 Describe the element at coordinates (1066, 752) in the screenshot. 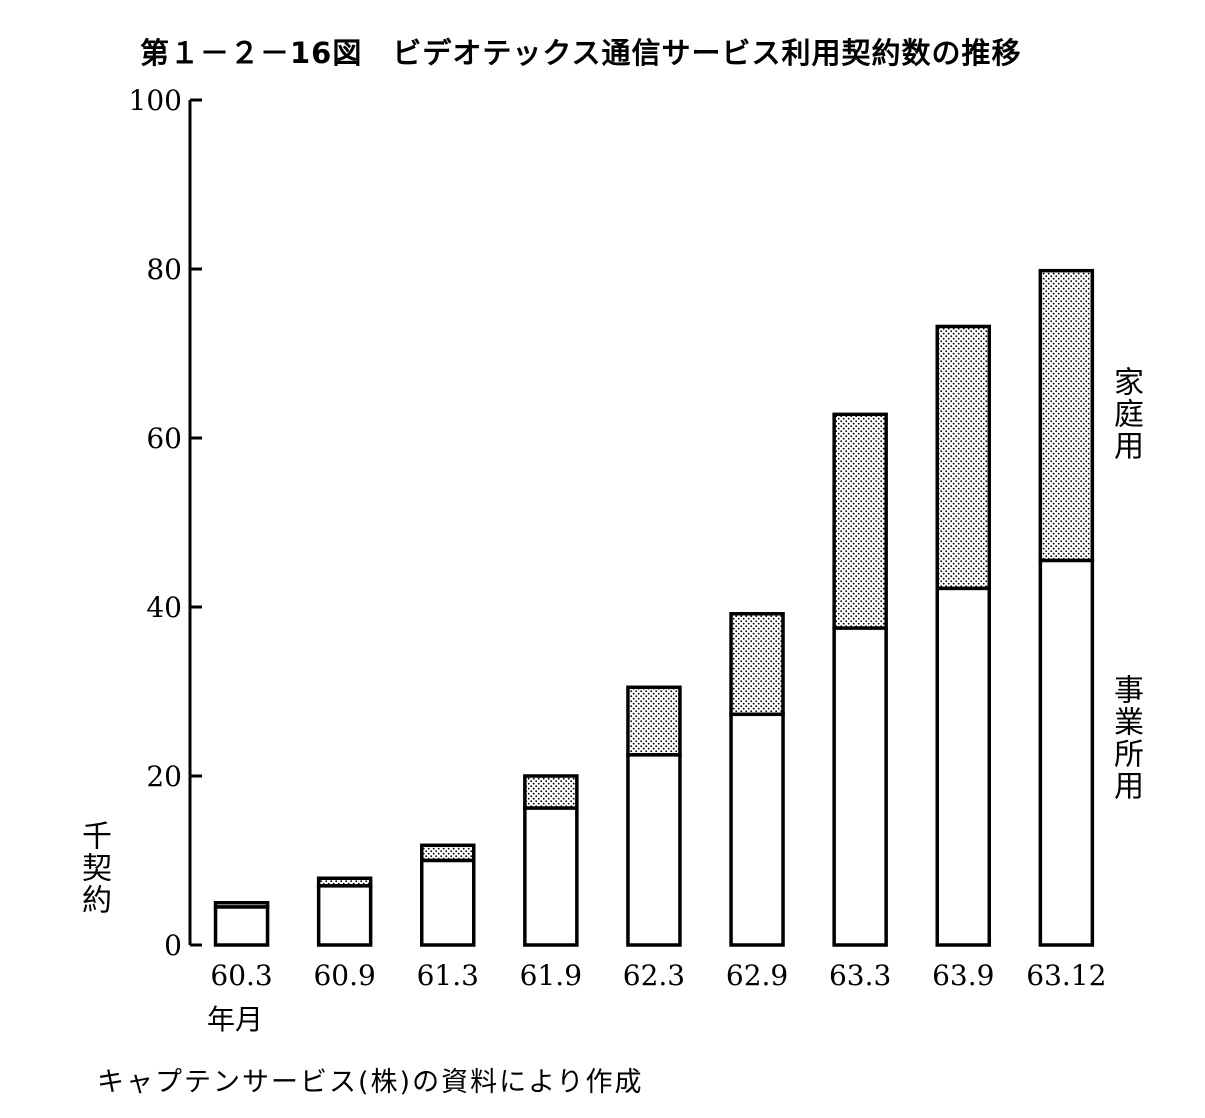

I see `bar-business-63.12` at that location.